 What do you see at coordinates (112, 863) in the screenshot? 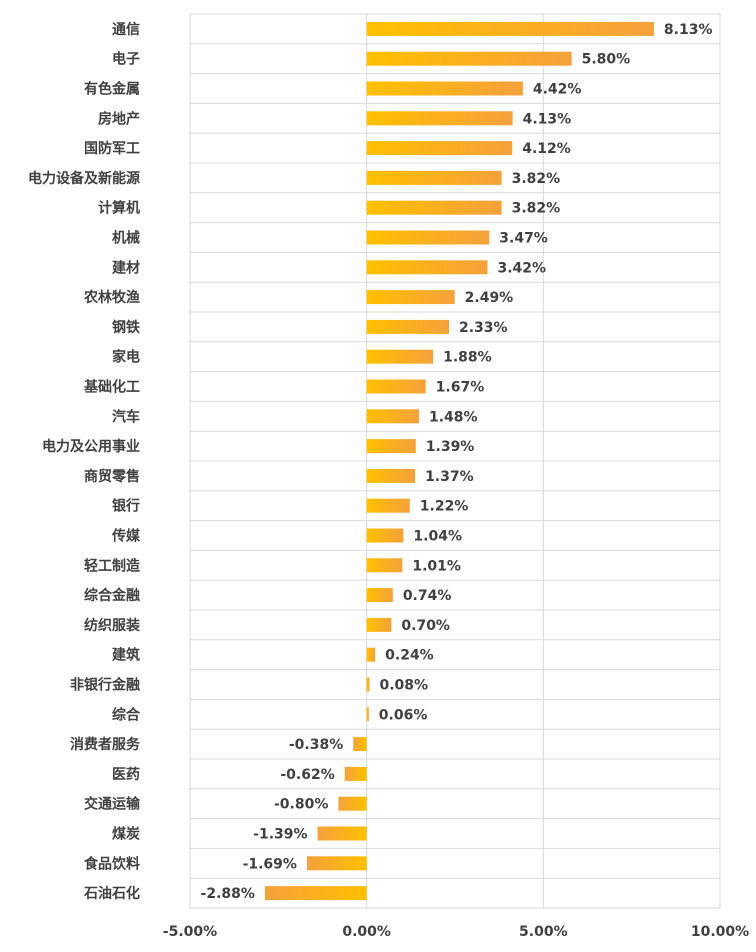
I see `category-label: 食品饮料` at bounding box center [112, 863].